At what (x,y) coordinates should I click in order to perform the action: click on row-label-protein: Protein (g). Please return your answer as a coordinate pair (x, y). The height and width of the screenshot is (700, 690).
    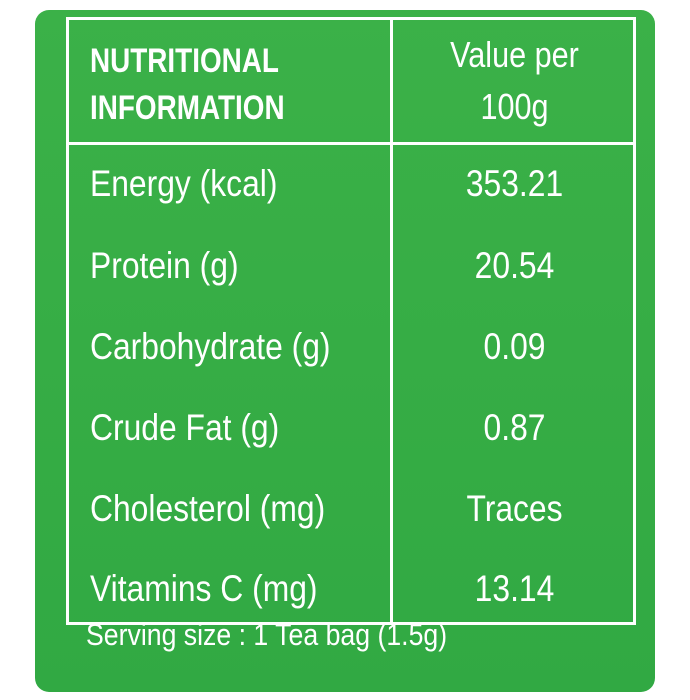
    Looking at the image, I should click on (164, 265).